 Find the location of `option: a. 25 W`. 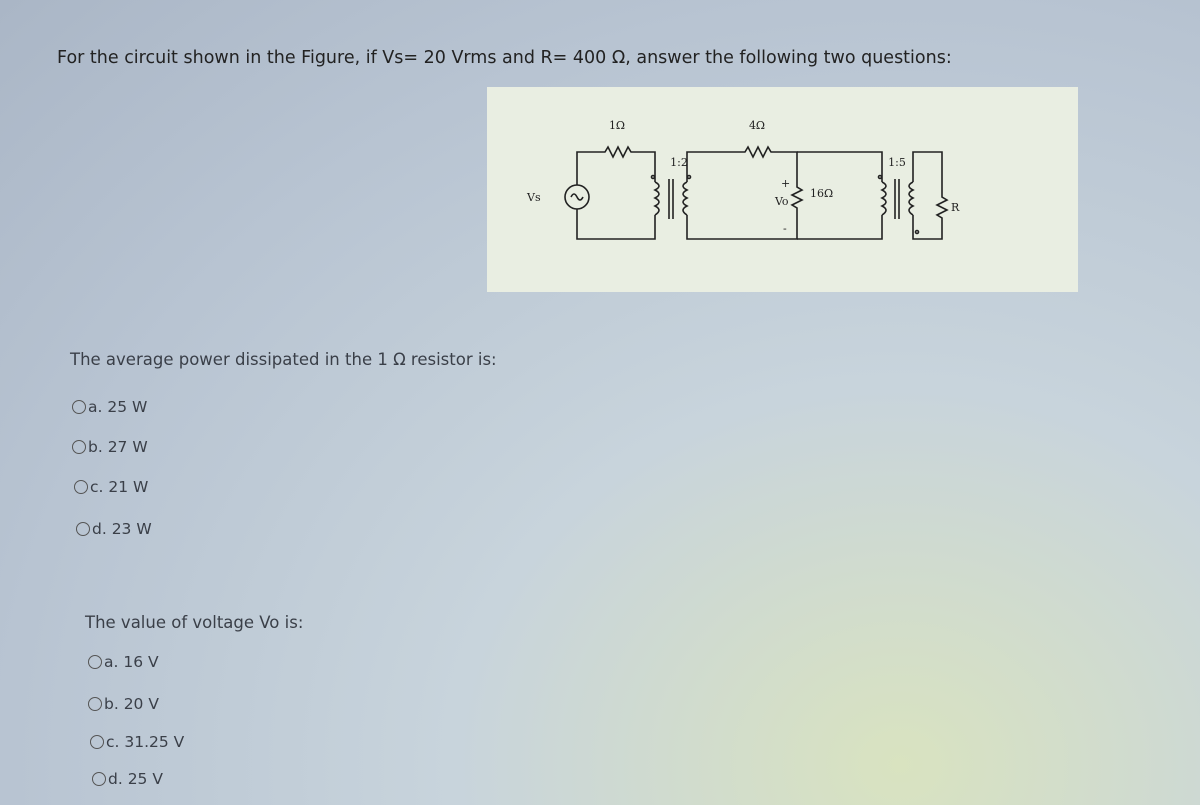

option: a. 25 W is located at coordinates (109, 407).